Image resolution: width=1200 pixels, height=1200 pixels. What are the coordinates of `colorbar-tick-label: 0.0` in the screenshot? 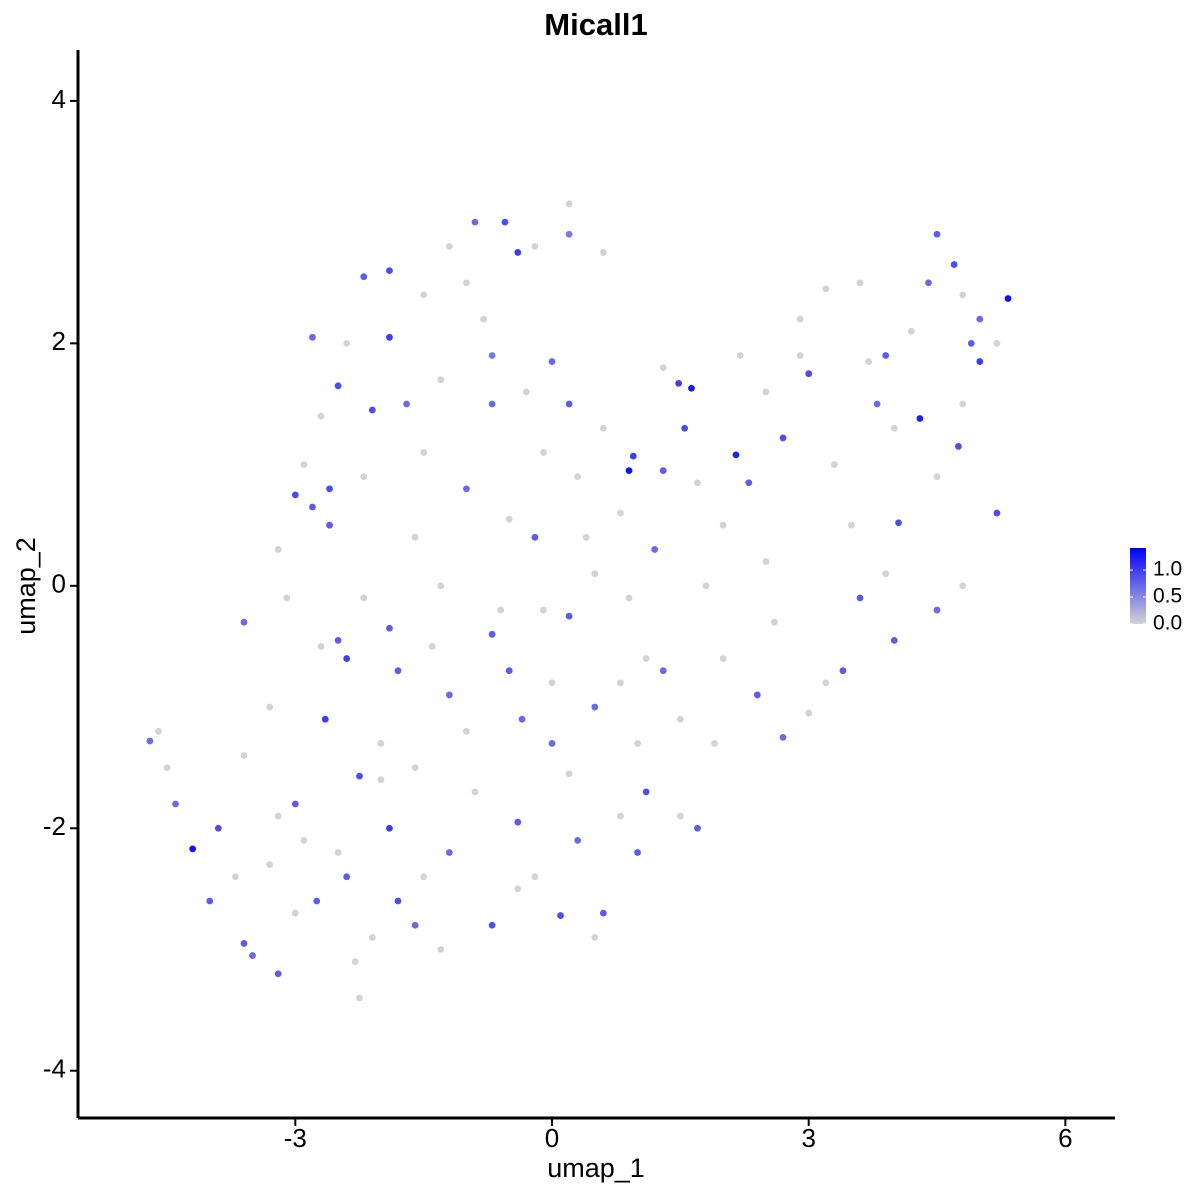 It's located at (1167, 623).